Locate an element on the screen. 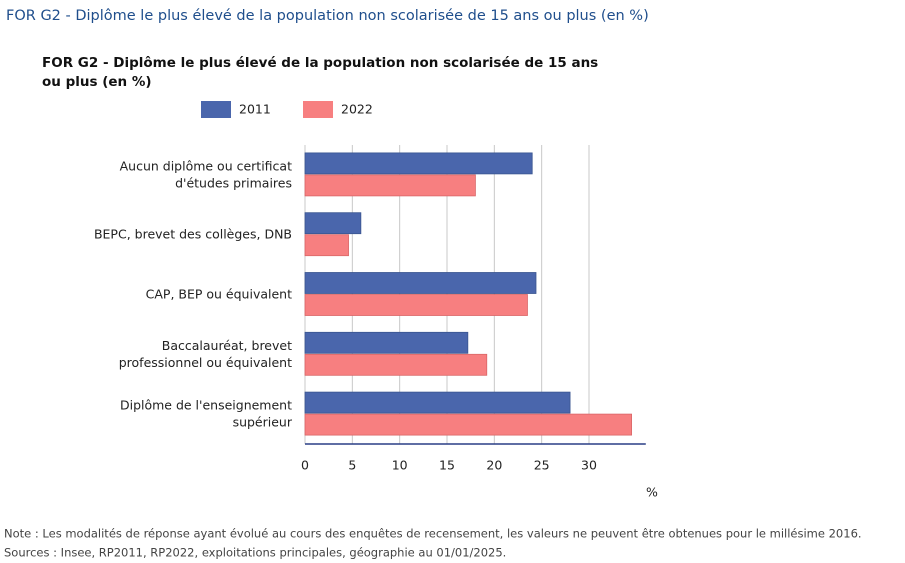 The height and width of the screenshot is (563, 905). legend-label: 2011 is located at coordinates (255, 109).